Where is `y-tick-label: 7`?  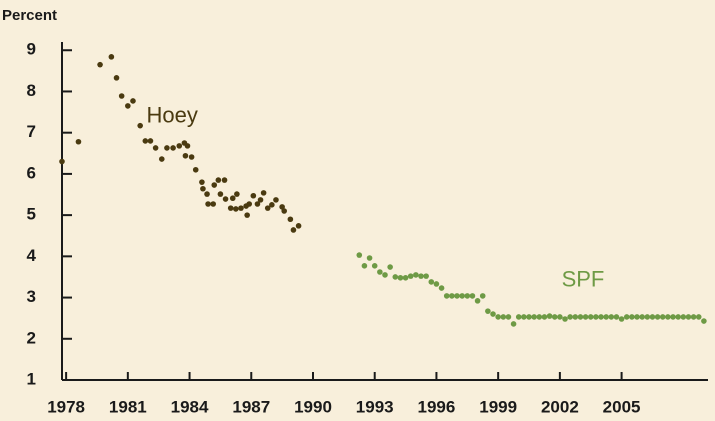 y-tick-label: 7 is located at coordinates (31, 131).